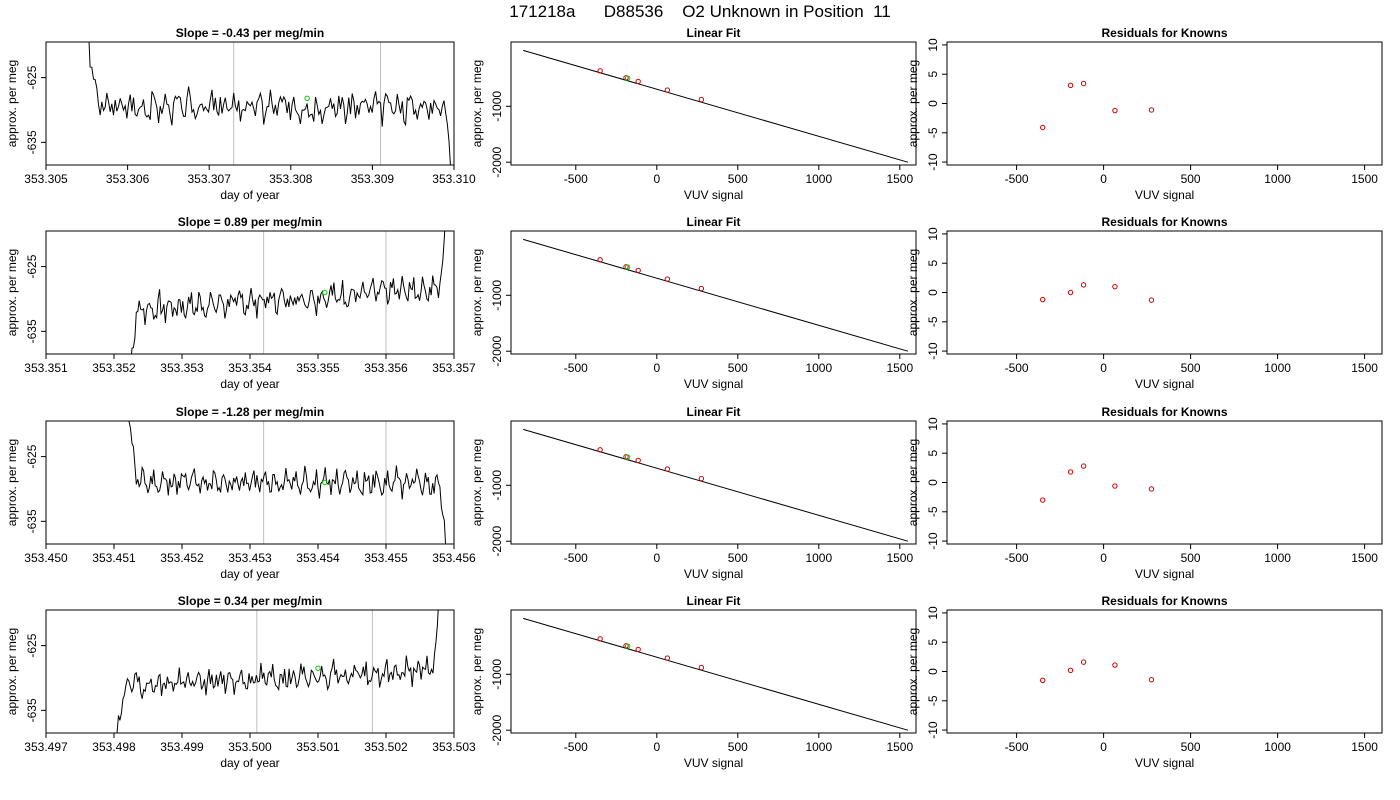 The height and width of the screenshot is (800, 1400). What do you see at coordinates (318, 747) in the screenshot?
I see `x-tick-label: 353.501` at bounding box center [318, 747].